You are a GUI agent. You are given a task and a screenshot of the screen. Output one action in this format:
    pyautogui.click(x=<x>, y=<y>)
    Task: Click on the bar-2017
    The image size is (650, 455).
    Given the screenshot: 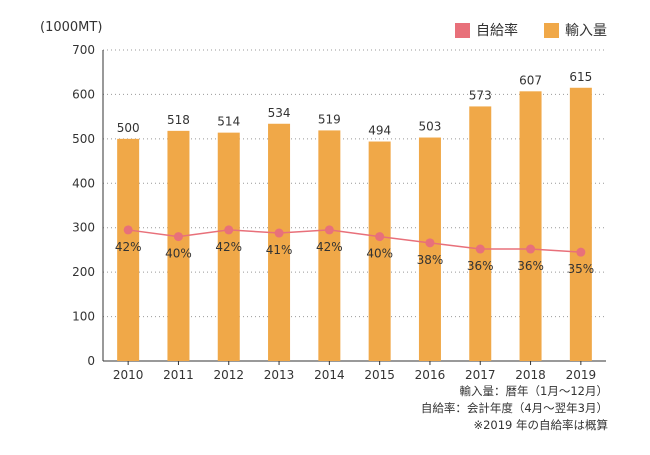 What is the action you would take?
    pyautogui.click(x=480, y=233)
    